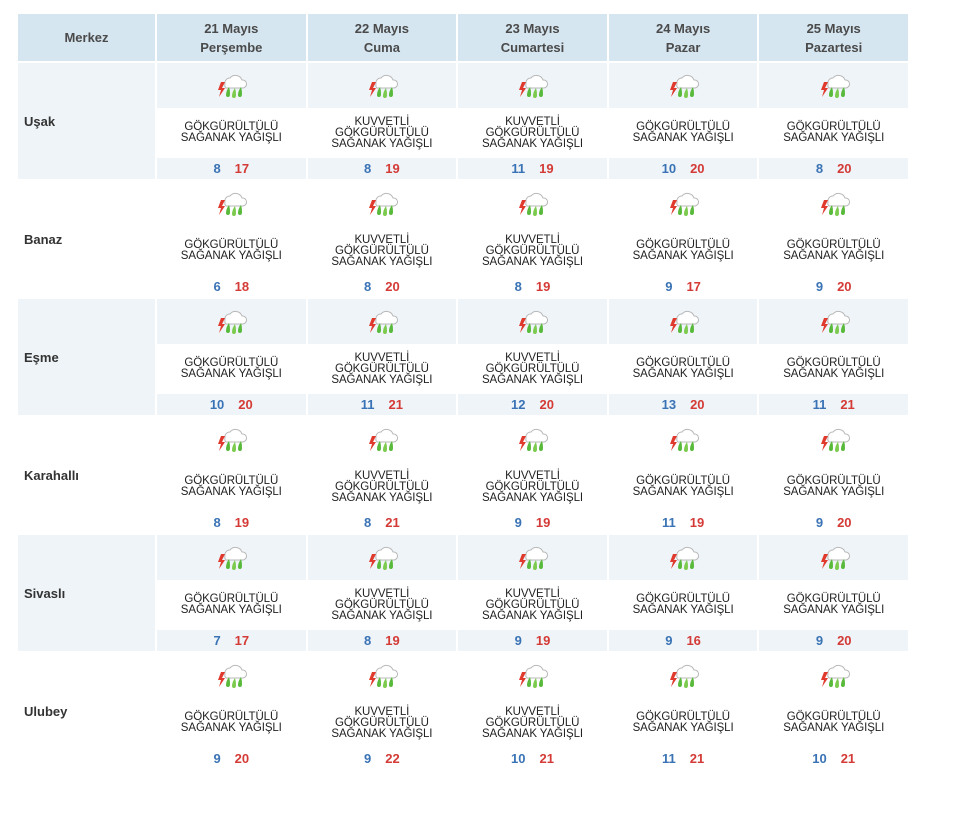 The width and height of the screenshot is (973, 818). What do you see at coordinates (86, 121) in the screenshot?
I see `location-name: Uşak` at bounding box center [86, 121].